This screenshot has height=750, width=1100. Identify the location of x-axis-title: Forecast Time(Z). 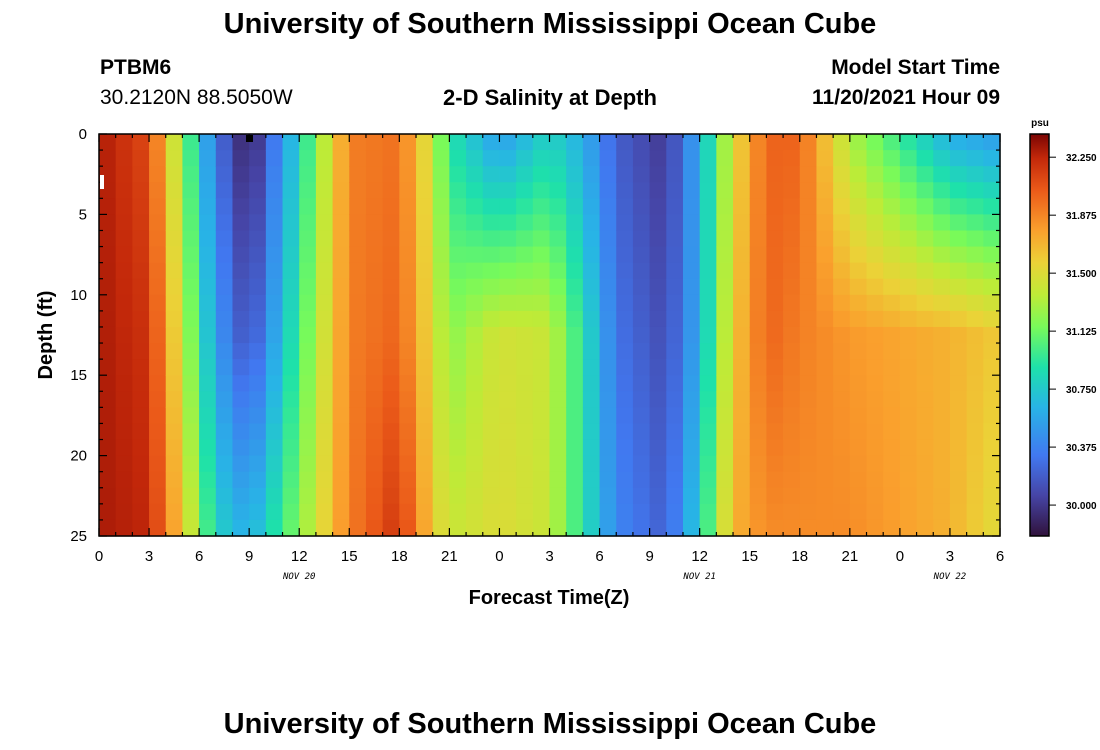
(549, 598).